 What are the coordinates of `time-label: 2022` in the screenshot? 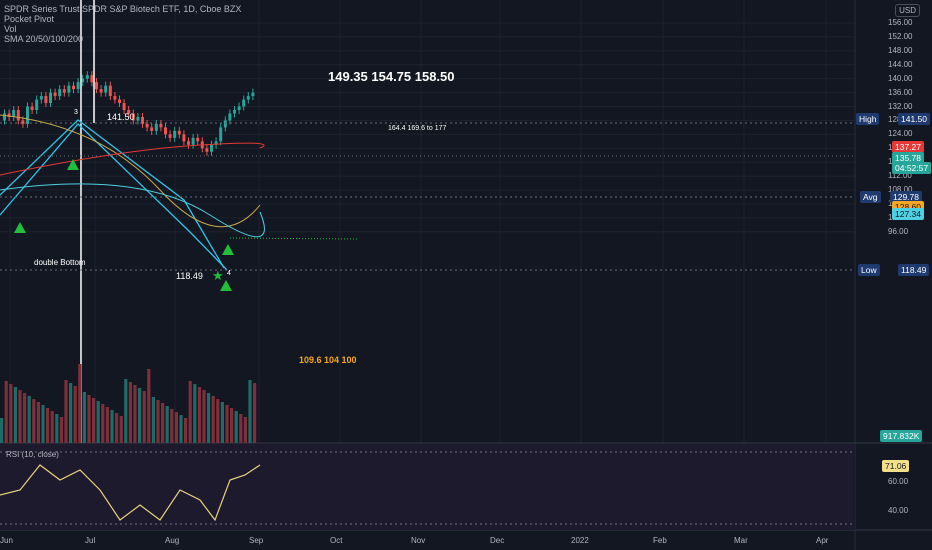 It's located at (580, 540).